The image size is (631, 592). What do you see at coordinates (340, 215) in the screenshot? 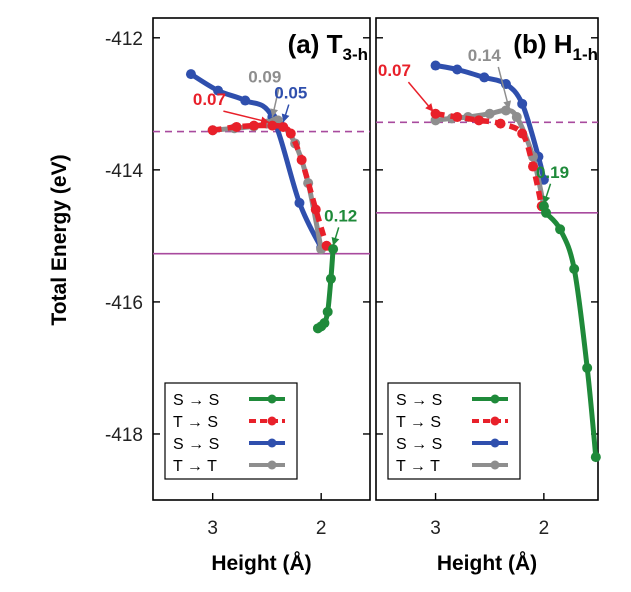
I see `annotation-label: 0.12` at bounding box center [340, 215].